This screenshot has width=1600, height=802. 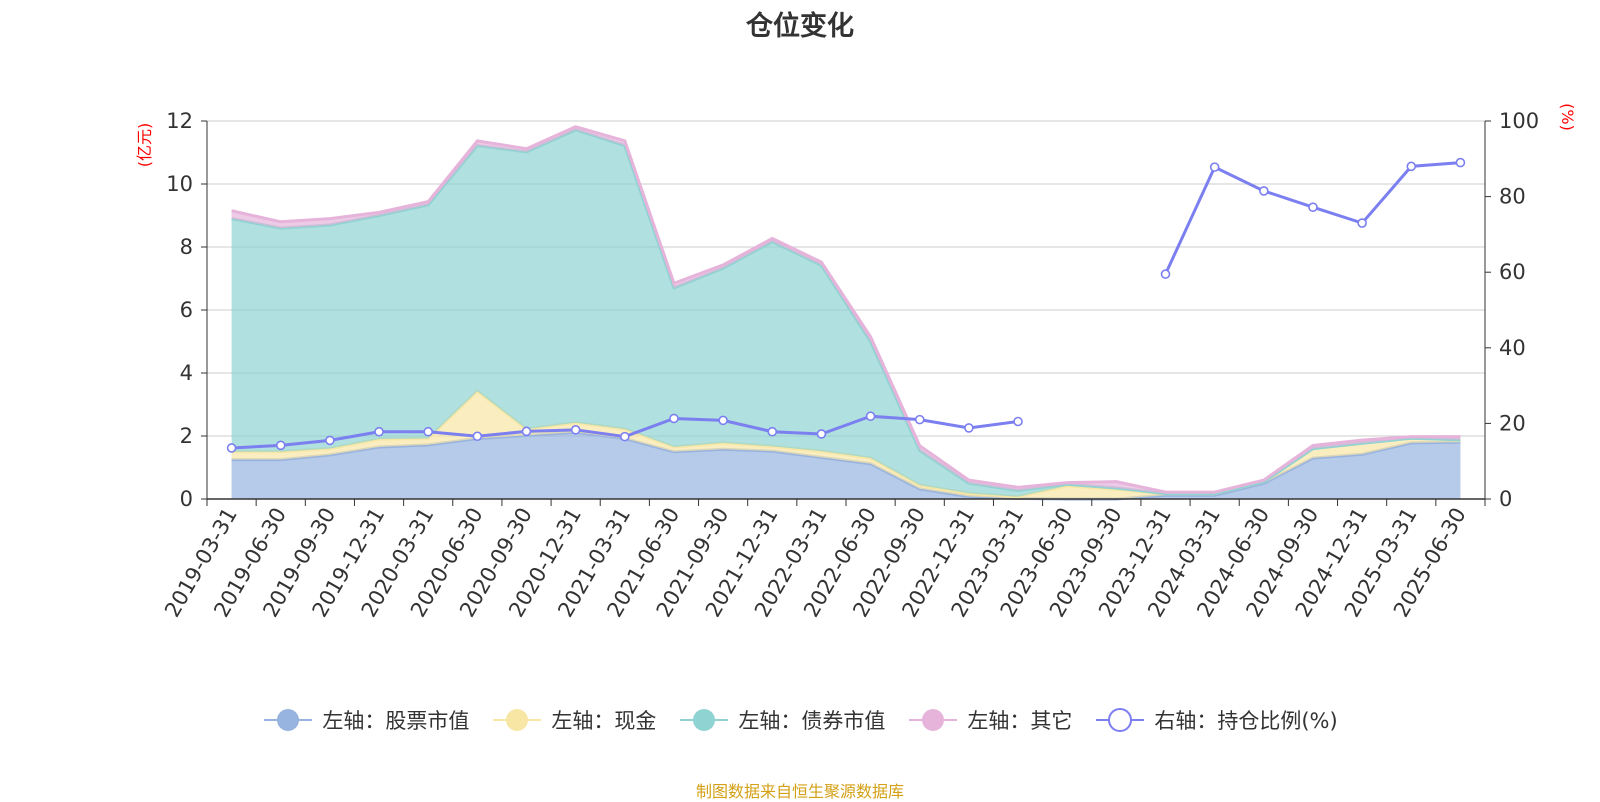 What do you see at coordinates (1512, 272) in the screenshot?
I see `right-axis-tick-label: 60` at bounding box center [1512, 272].